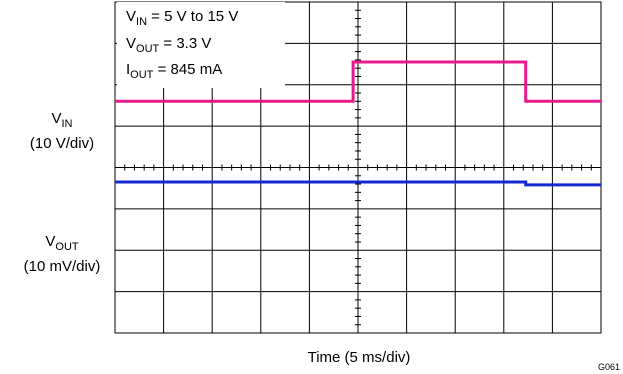  Describe the element at coordinates (169, 45) in the screenshot. I see `vout-condition: VOUT = 3.3 V` at that location.